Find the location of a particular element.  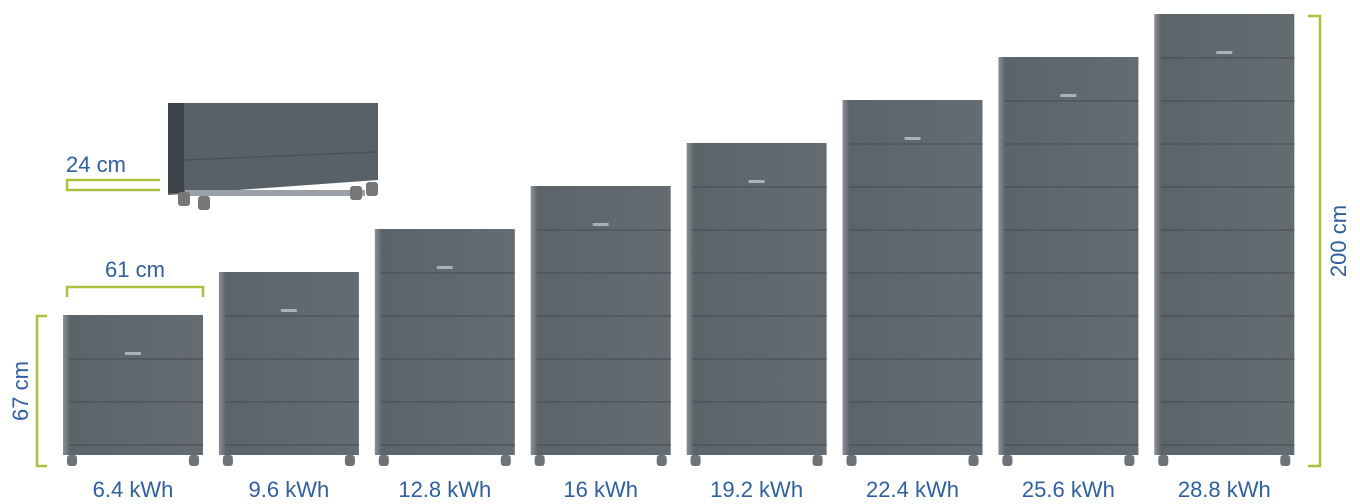

capacity-label: 6.4 kWh is located at coordinates (133, 489).